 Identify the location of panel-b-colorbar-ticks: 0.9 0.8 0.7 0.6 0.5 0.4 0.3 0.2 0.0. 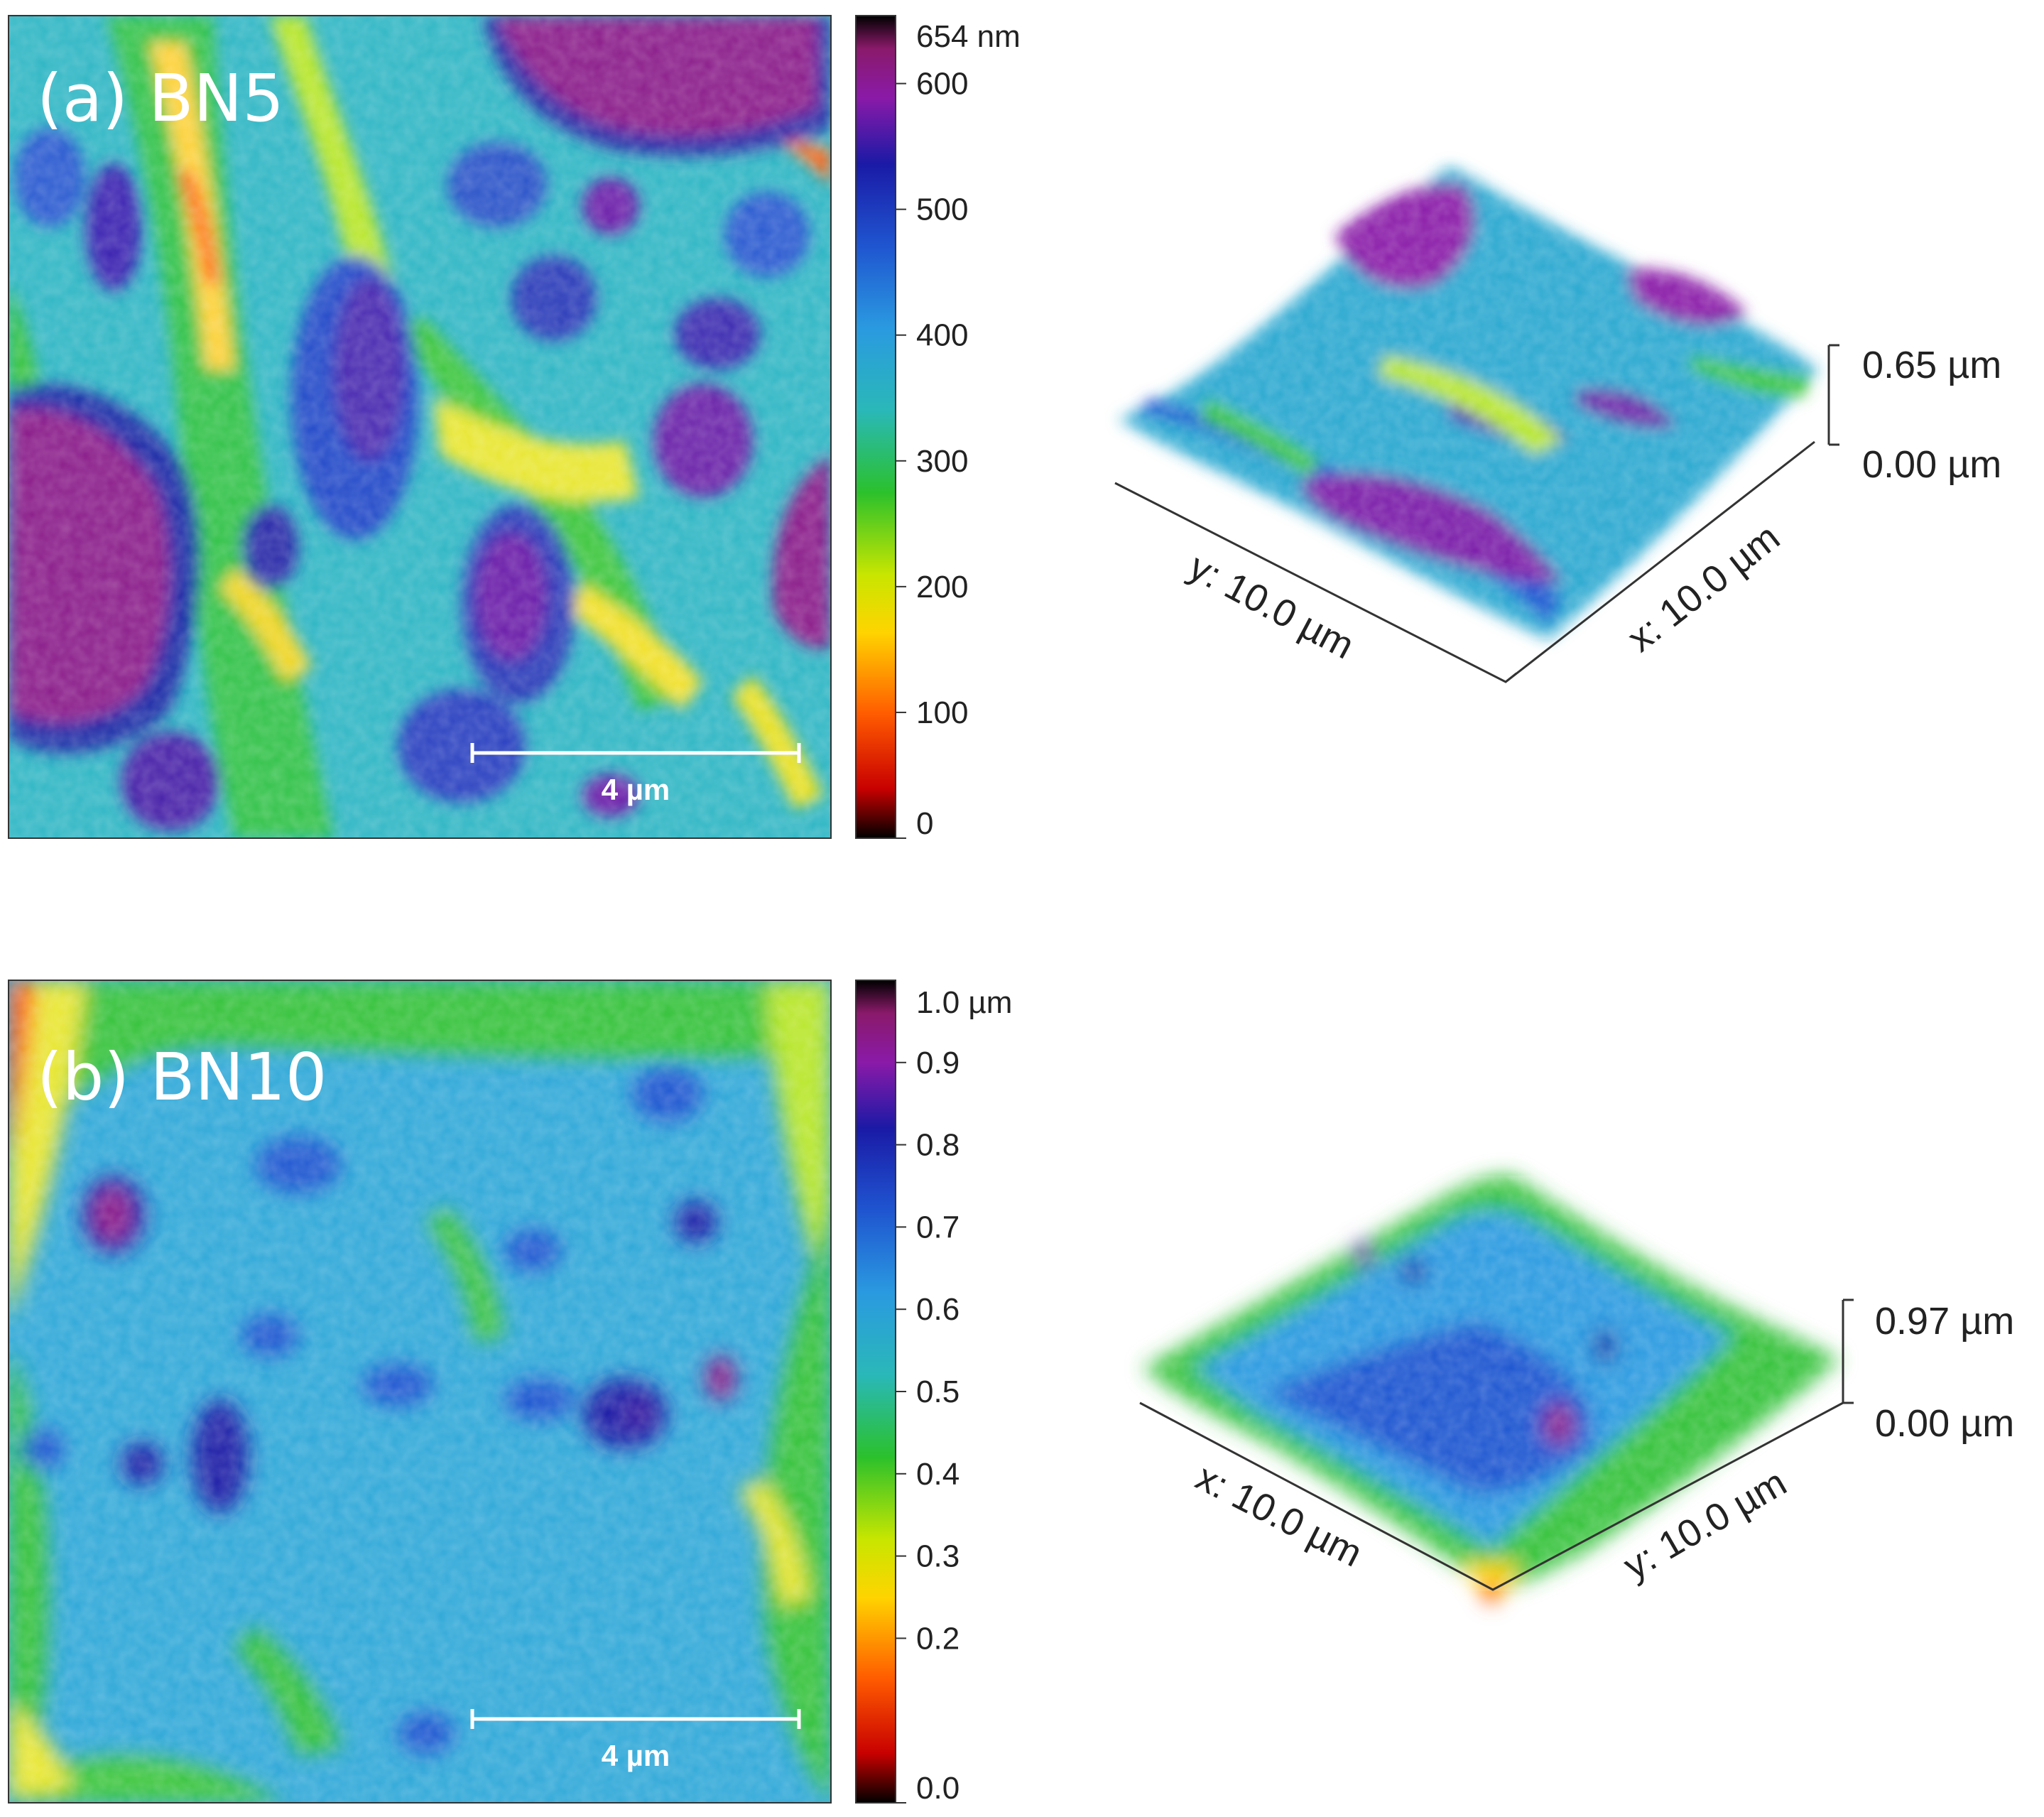
(928, 1426).